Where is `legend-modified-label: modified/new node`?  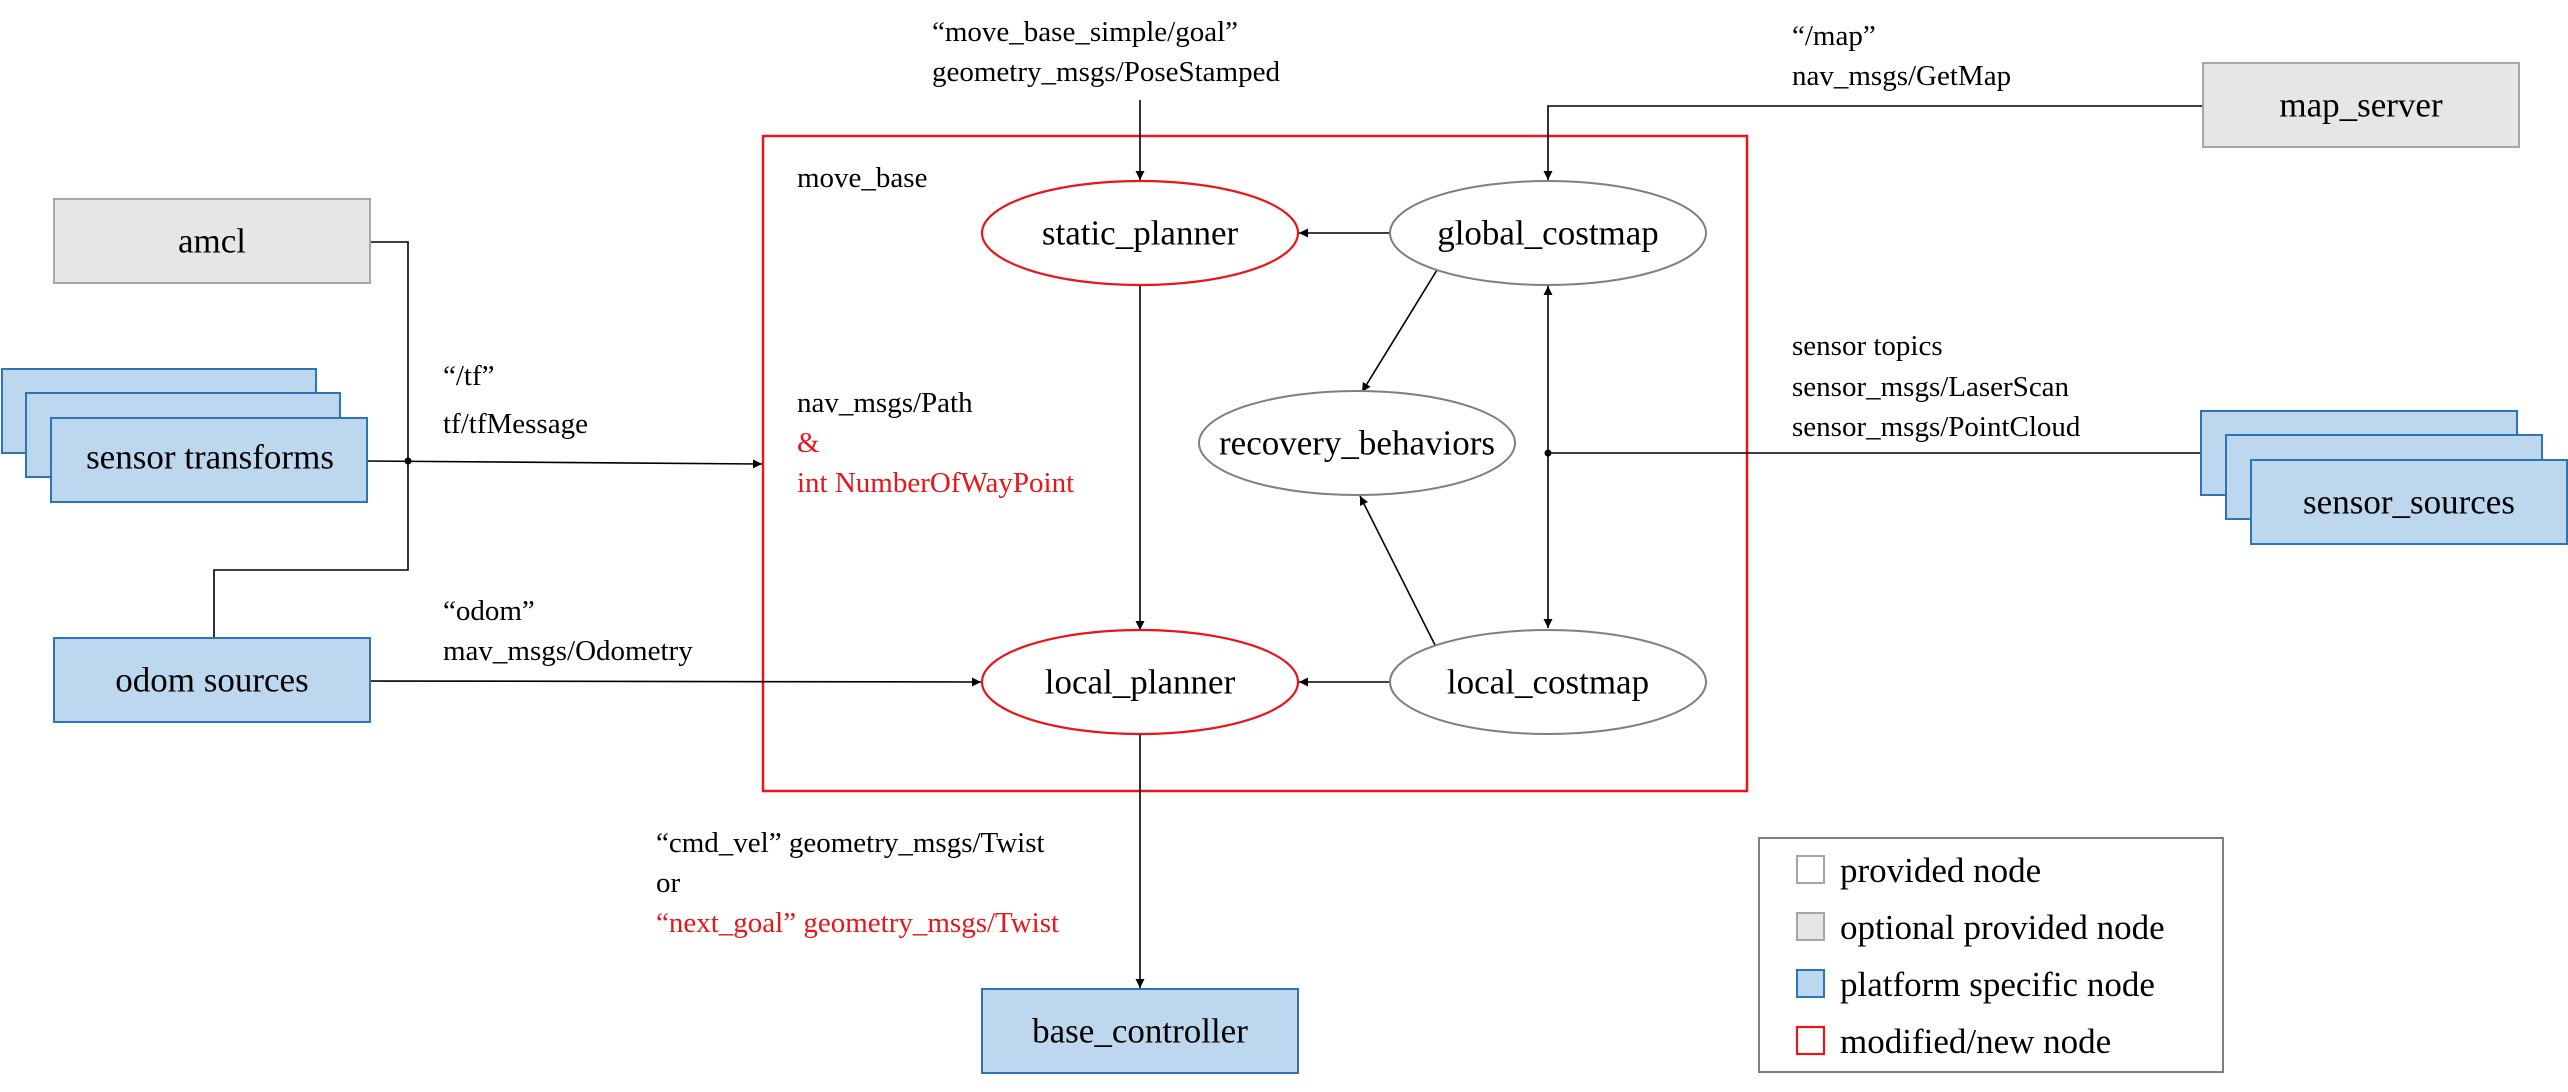
legend-modified-label: modified/new node is located at coordinates (1975, 1041).